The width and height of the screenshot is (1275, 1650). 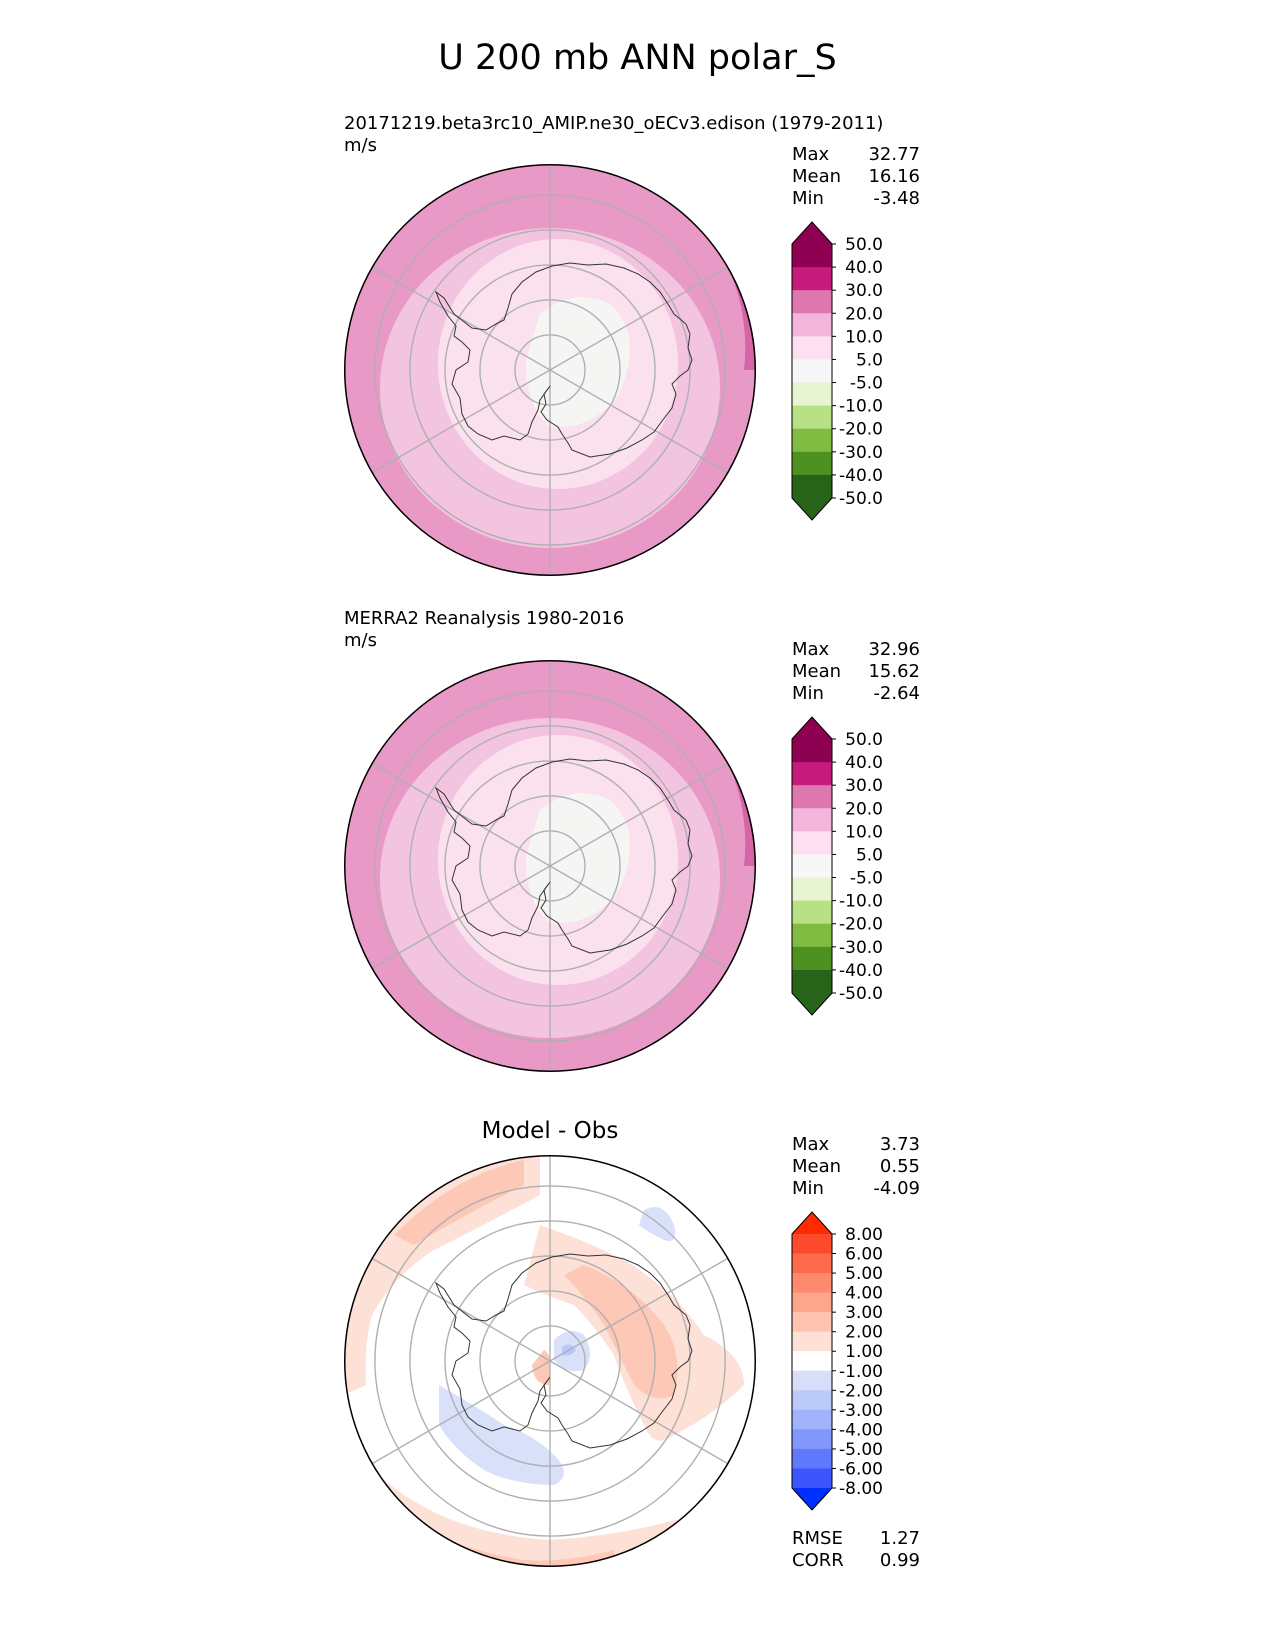 What do you see at coordinates (818, 1560) in the screenshot?
I see `corr-label: CORR` at bounding box center [818, 1560].